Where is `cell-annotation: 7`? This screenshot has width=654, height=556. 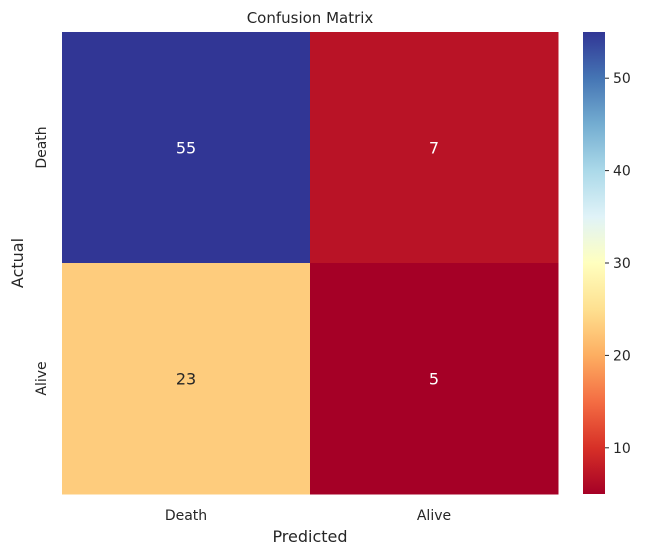 cell-annotation: 7 is located at coordinates (434, 148).